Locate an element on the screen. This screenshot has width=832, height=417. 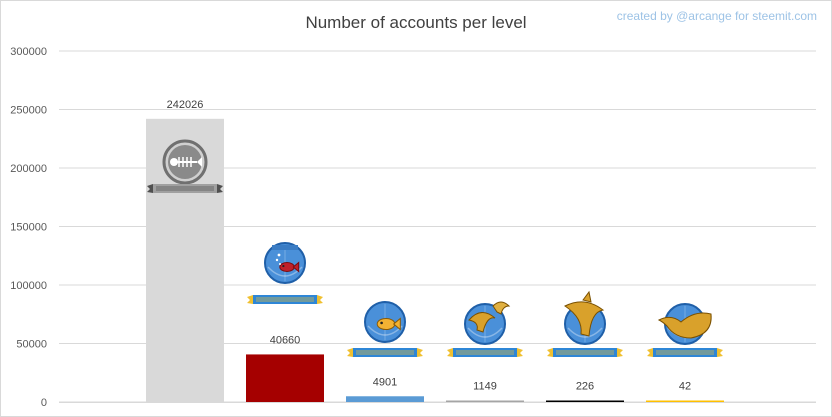
data-label: 1149 is located at coordinates (485, 387).